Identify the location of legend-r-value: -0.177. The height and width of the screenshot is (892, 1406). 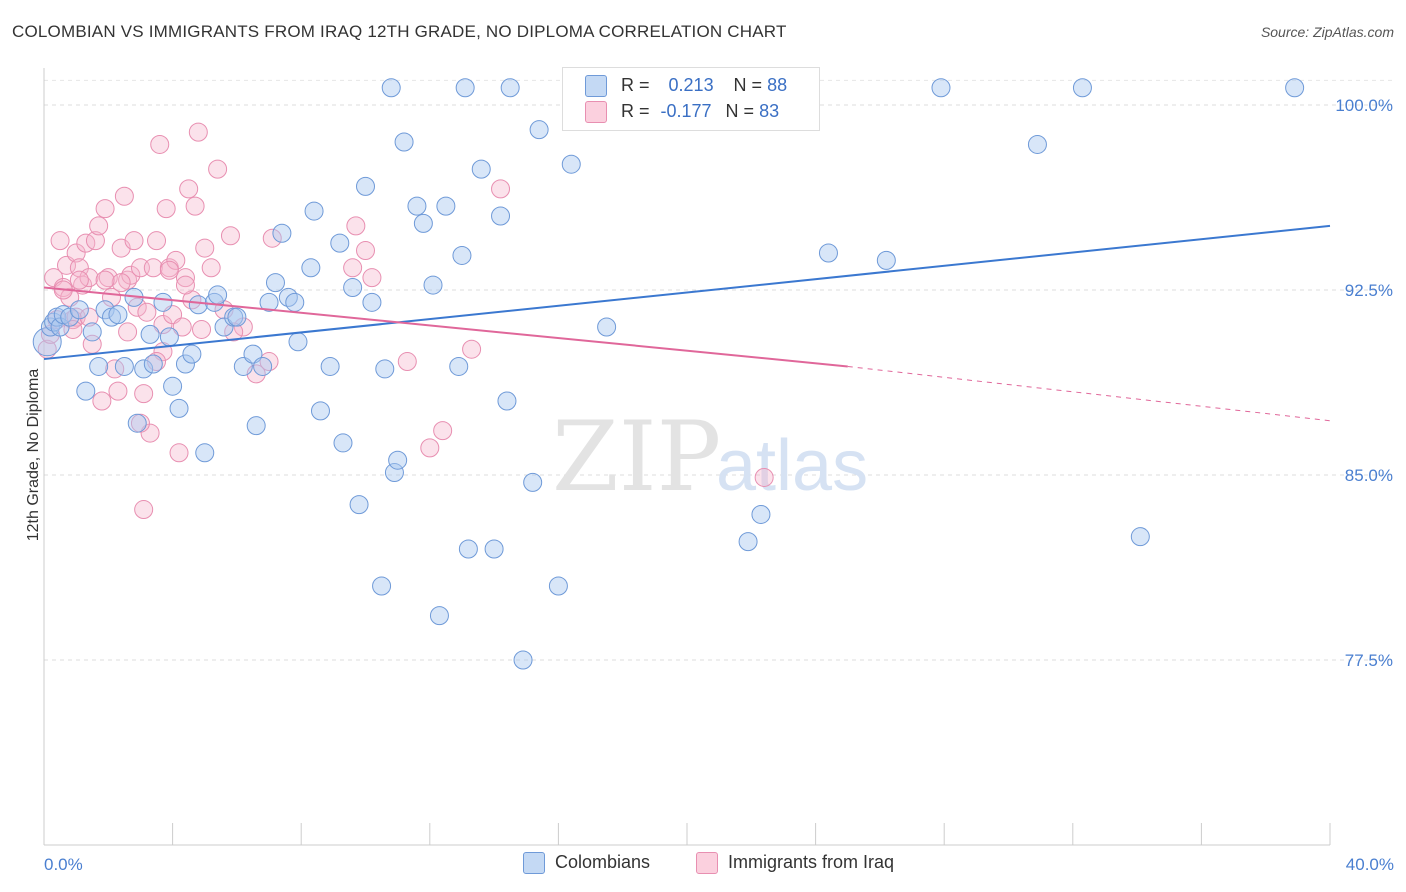
(686, 111).